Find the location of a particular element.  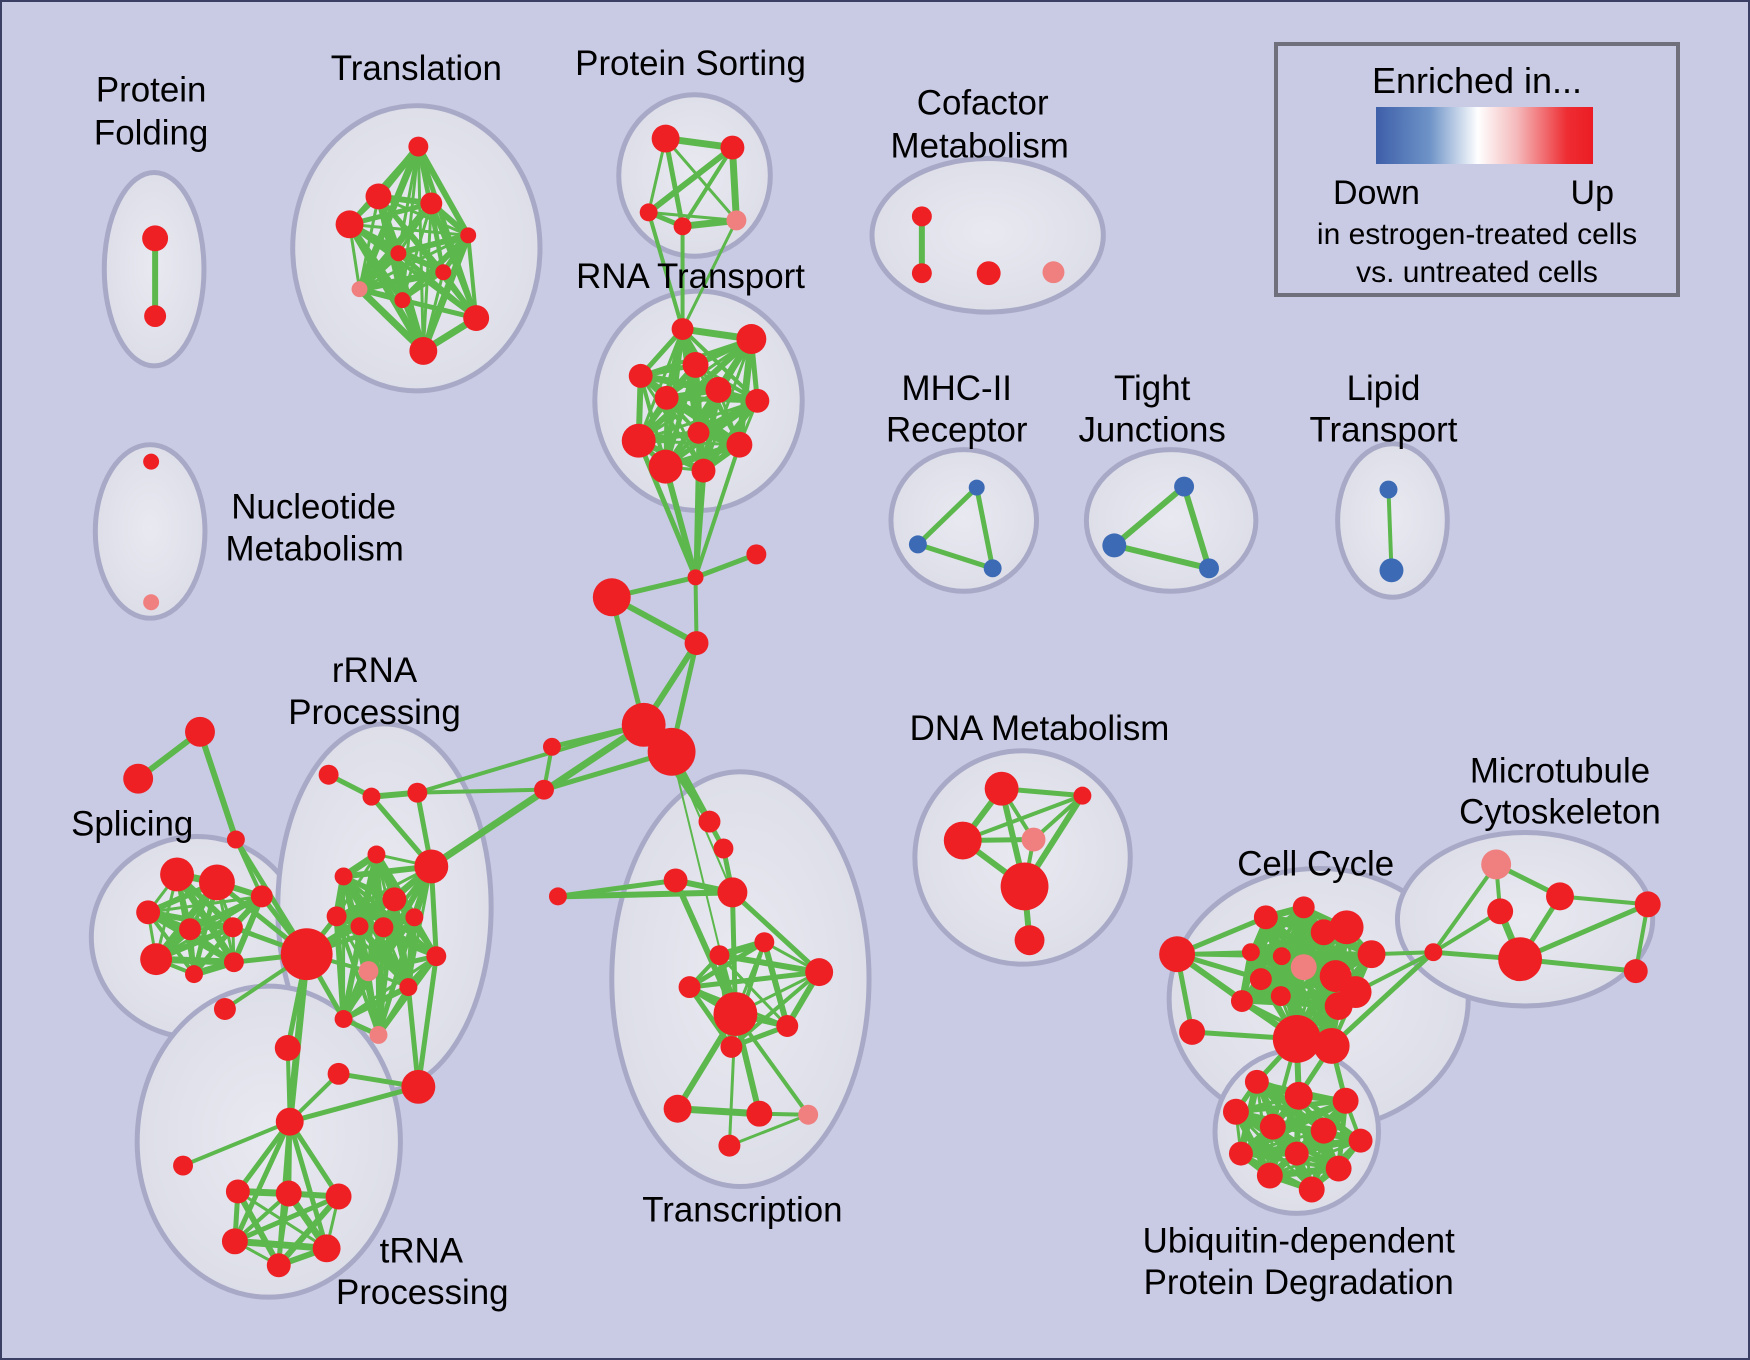

network-node-dn2 is located at coordinates (1082, 795).